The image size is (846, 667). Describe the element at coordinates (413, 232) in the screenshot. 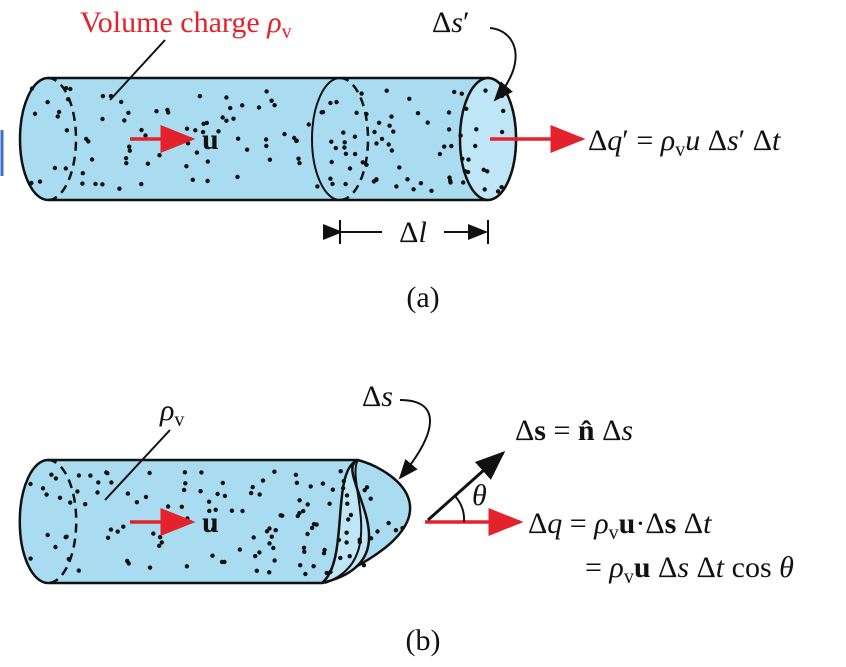

I see `length-label: Δl` at that location.